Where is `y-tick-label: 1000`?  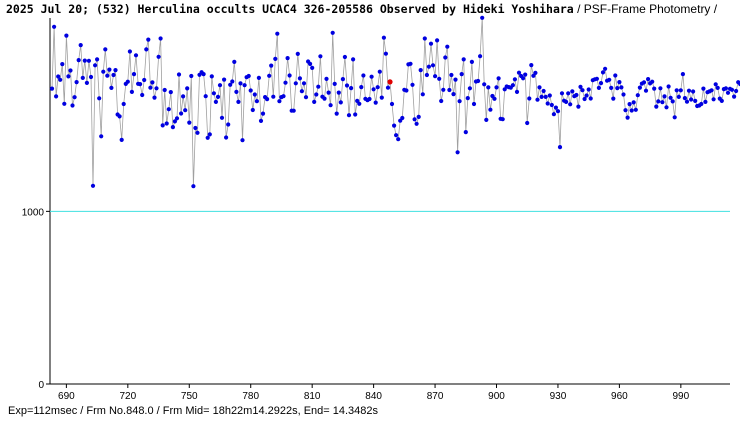 y-tick-label: 1000 is located at coordinates (33, 212).